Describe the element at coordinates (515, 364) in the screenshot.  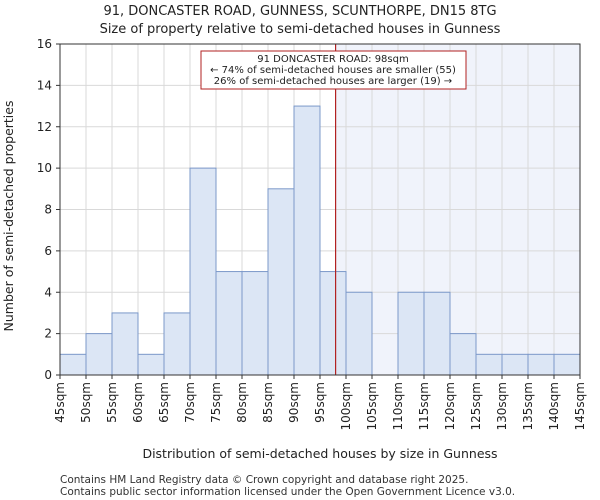
I see `bar-130sqm` at that location.